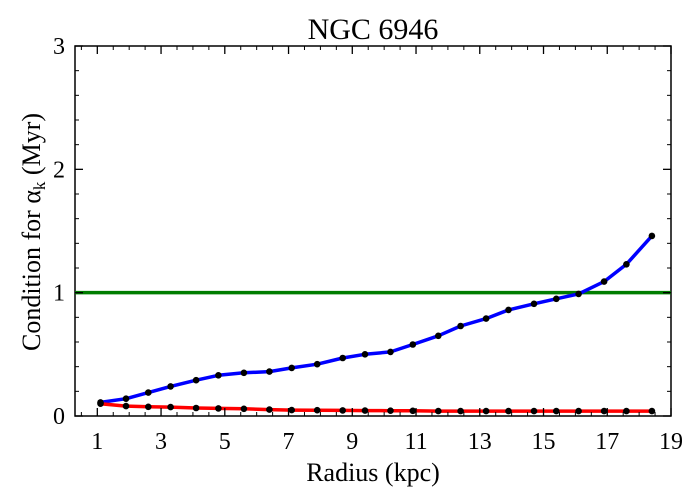  Describe the element at coordinates (352, 442) in the screenshot. I see `x-tick-label: 9` at that location.